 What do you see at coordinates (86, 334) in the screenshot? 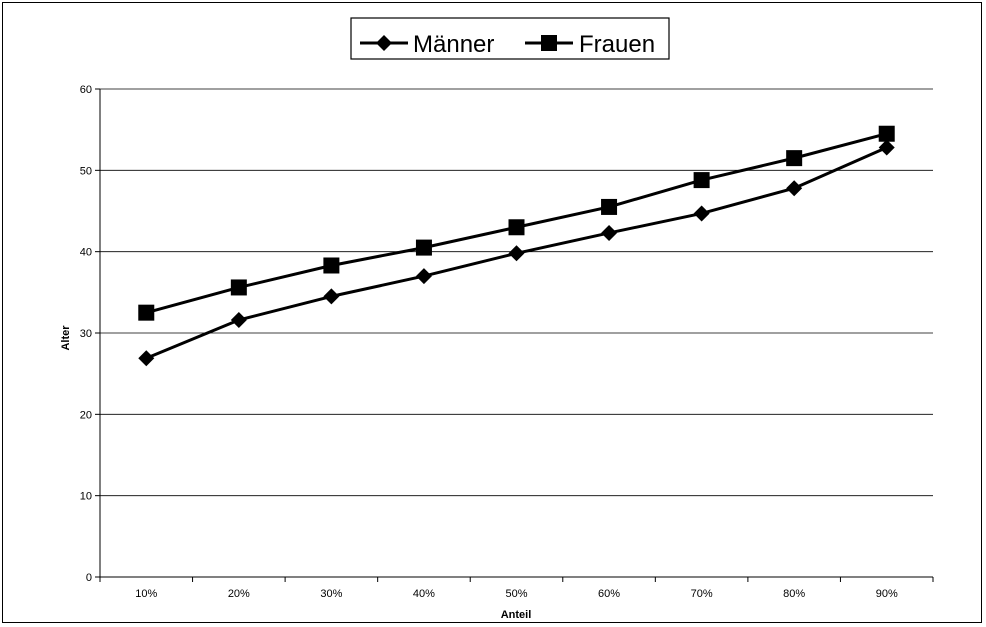
I see `y-tick-label: 30` at bounding box center [86, 334].